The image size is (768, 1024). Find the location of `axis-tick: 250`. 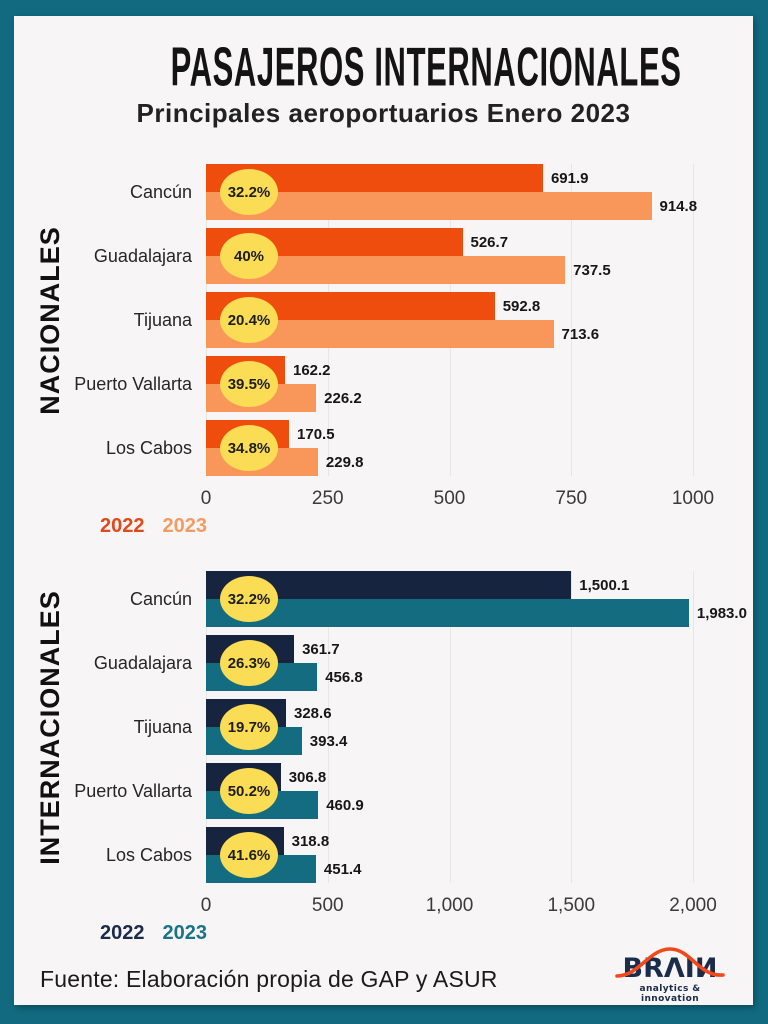

axis-tick: 250 is located at coordinates (327, 498).